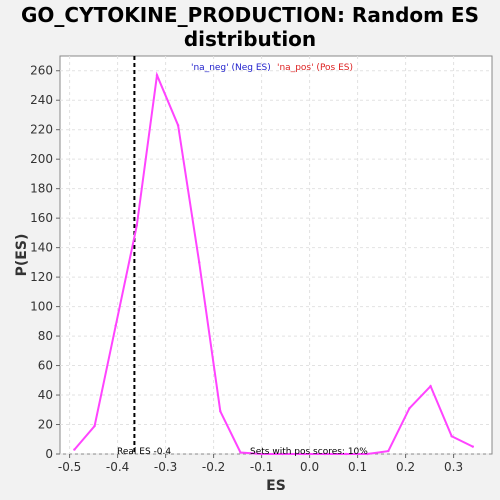 Image resolution: width=500 pixels, height=500 pixels. What do you see at coordinates (165, 467) in the screenshot?
I see `x-tick-label: -0.3` at bounding box center [165, 467].